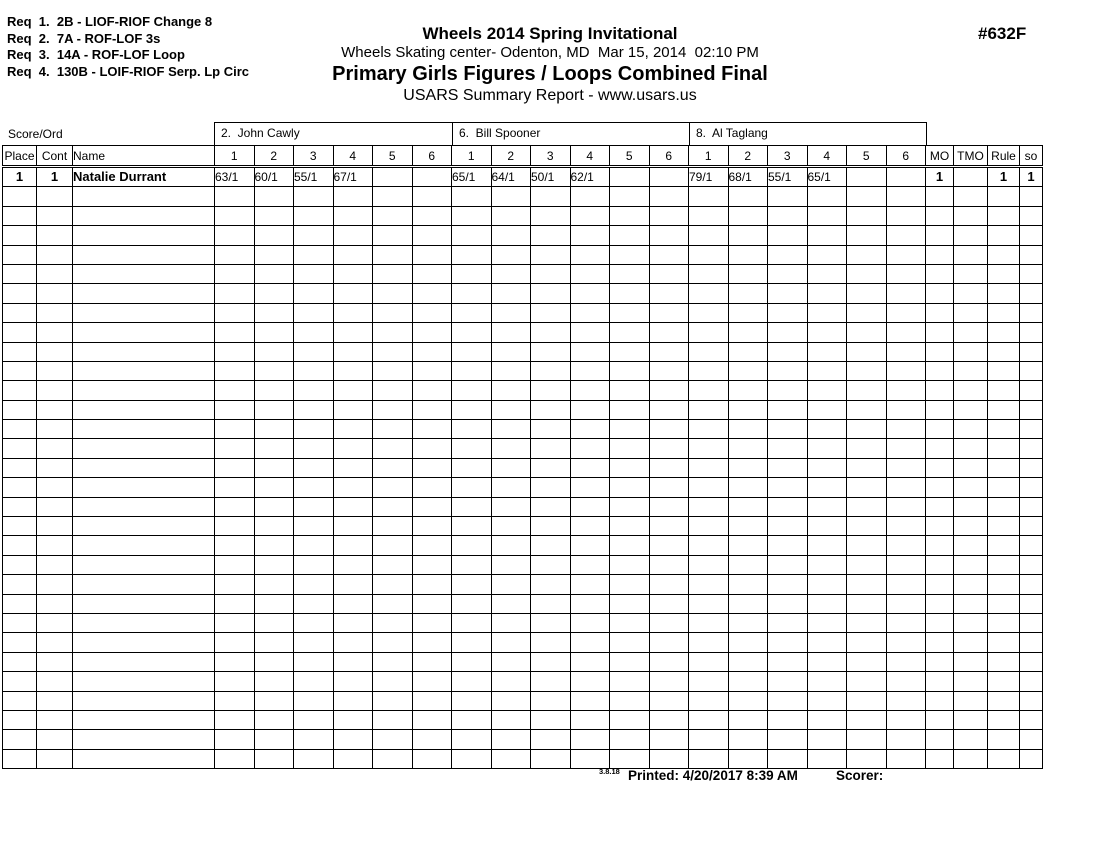  Describe the element at coordinates (128, 71) in the screenshot. I see `requirement-line: Req 4. 130B - LOIF-RIOF Serp. Lp Circ` at that location.